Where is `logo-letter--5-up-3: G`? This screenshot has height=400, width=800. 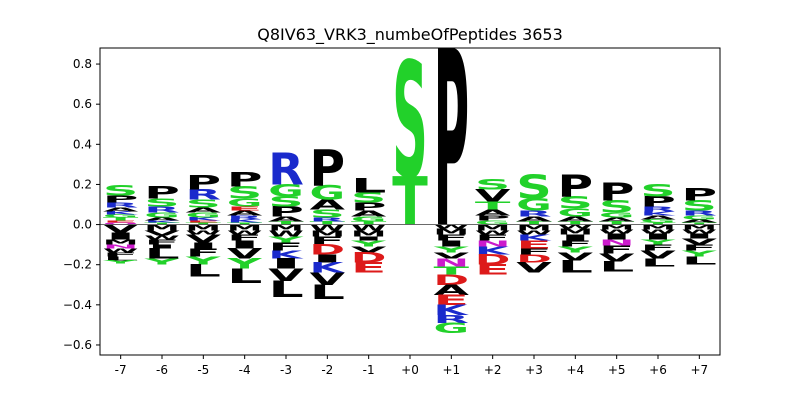
logo-letter--5-up-3: G is located at coordinates (204, 215).